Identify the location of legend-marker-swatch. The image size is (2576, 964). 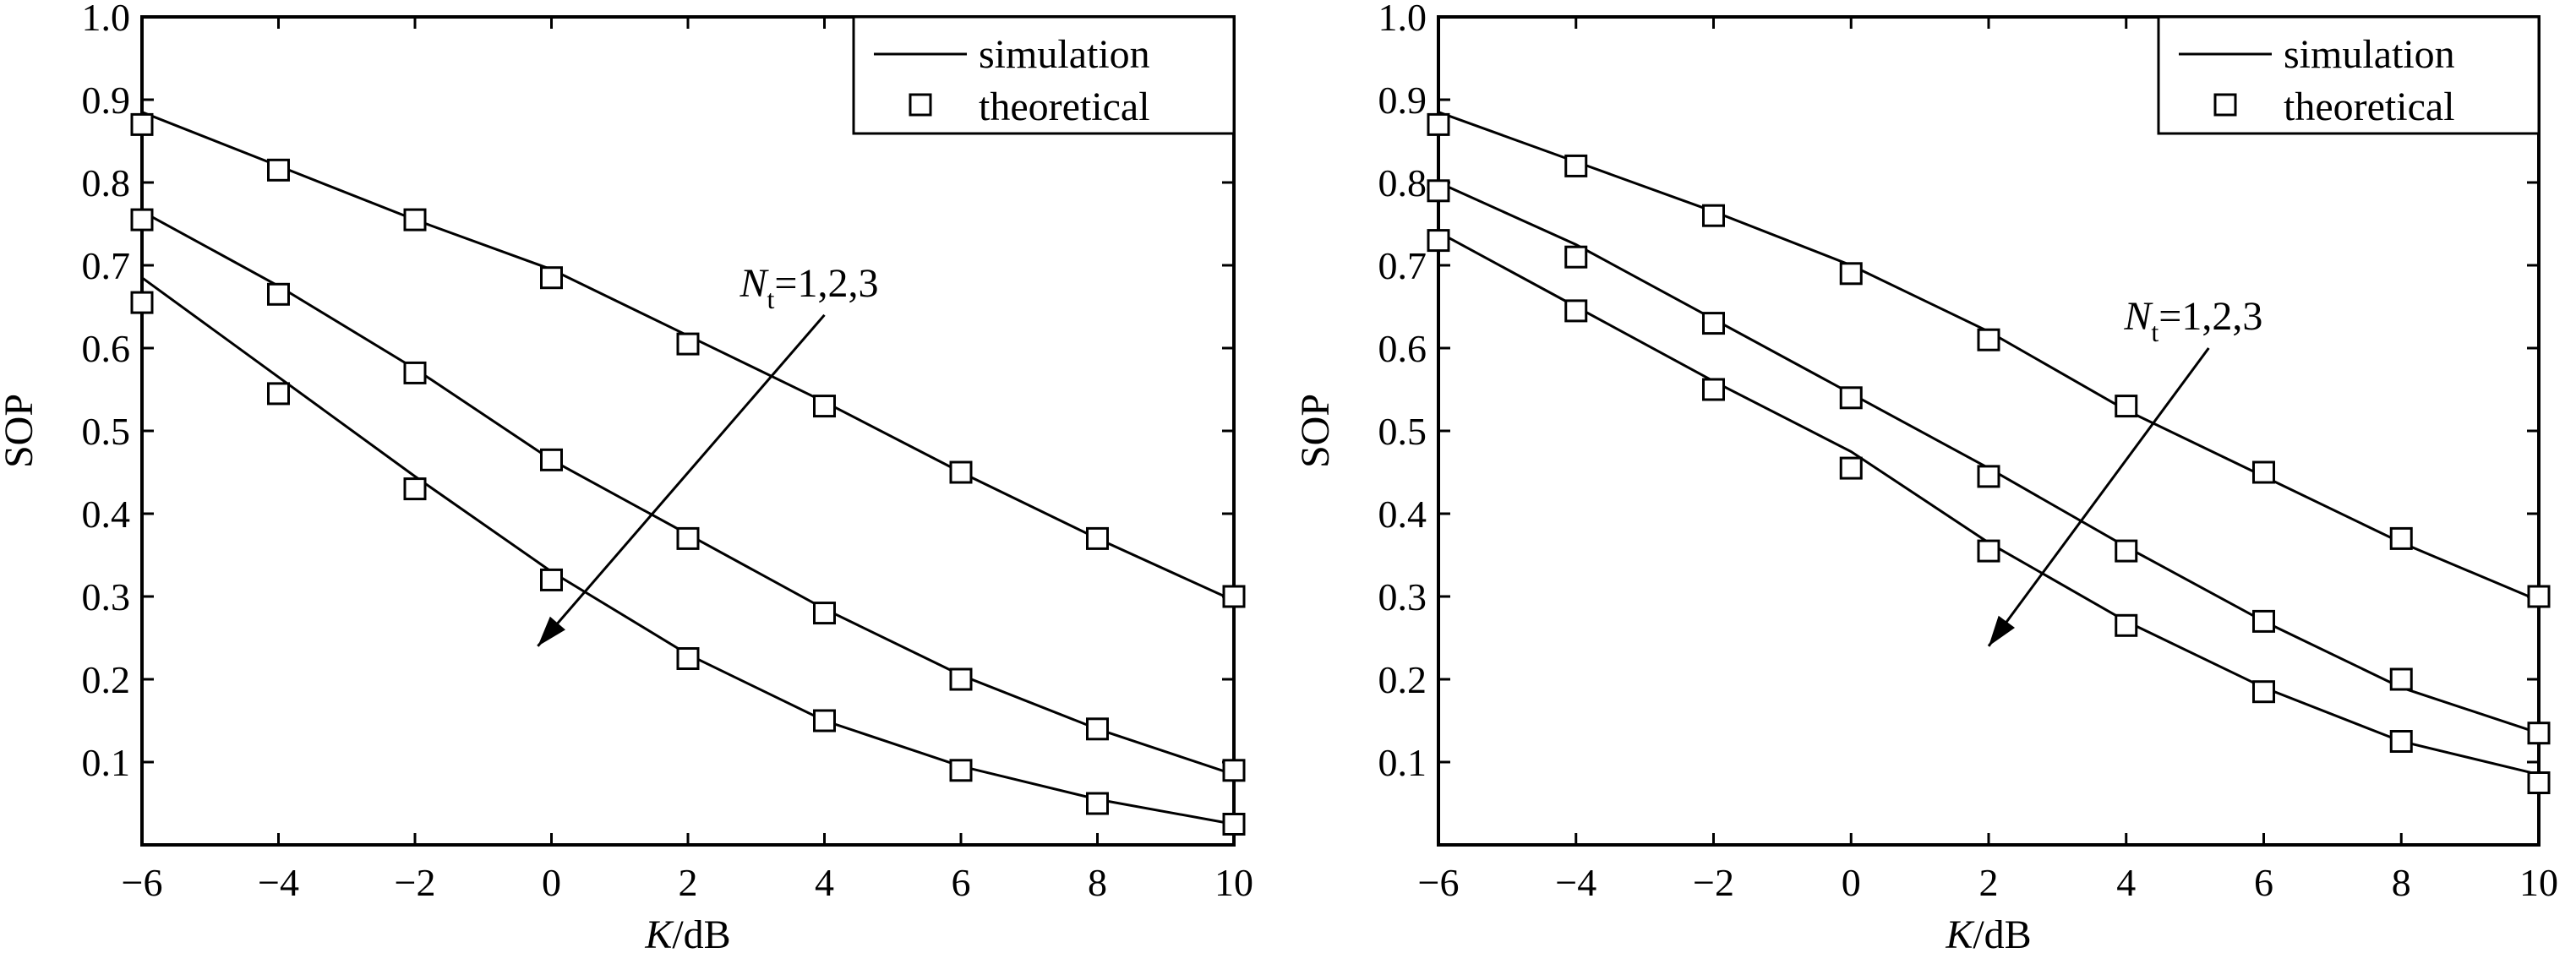
(2225, 105).